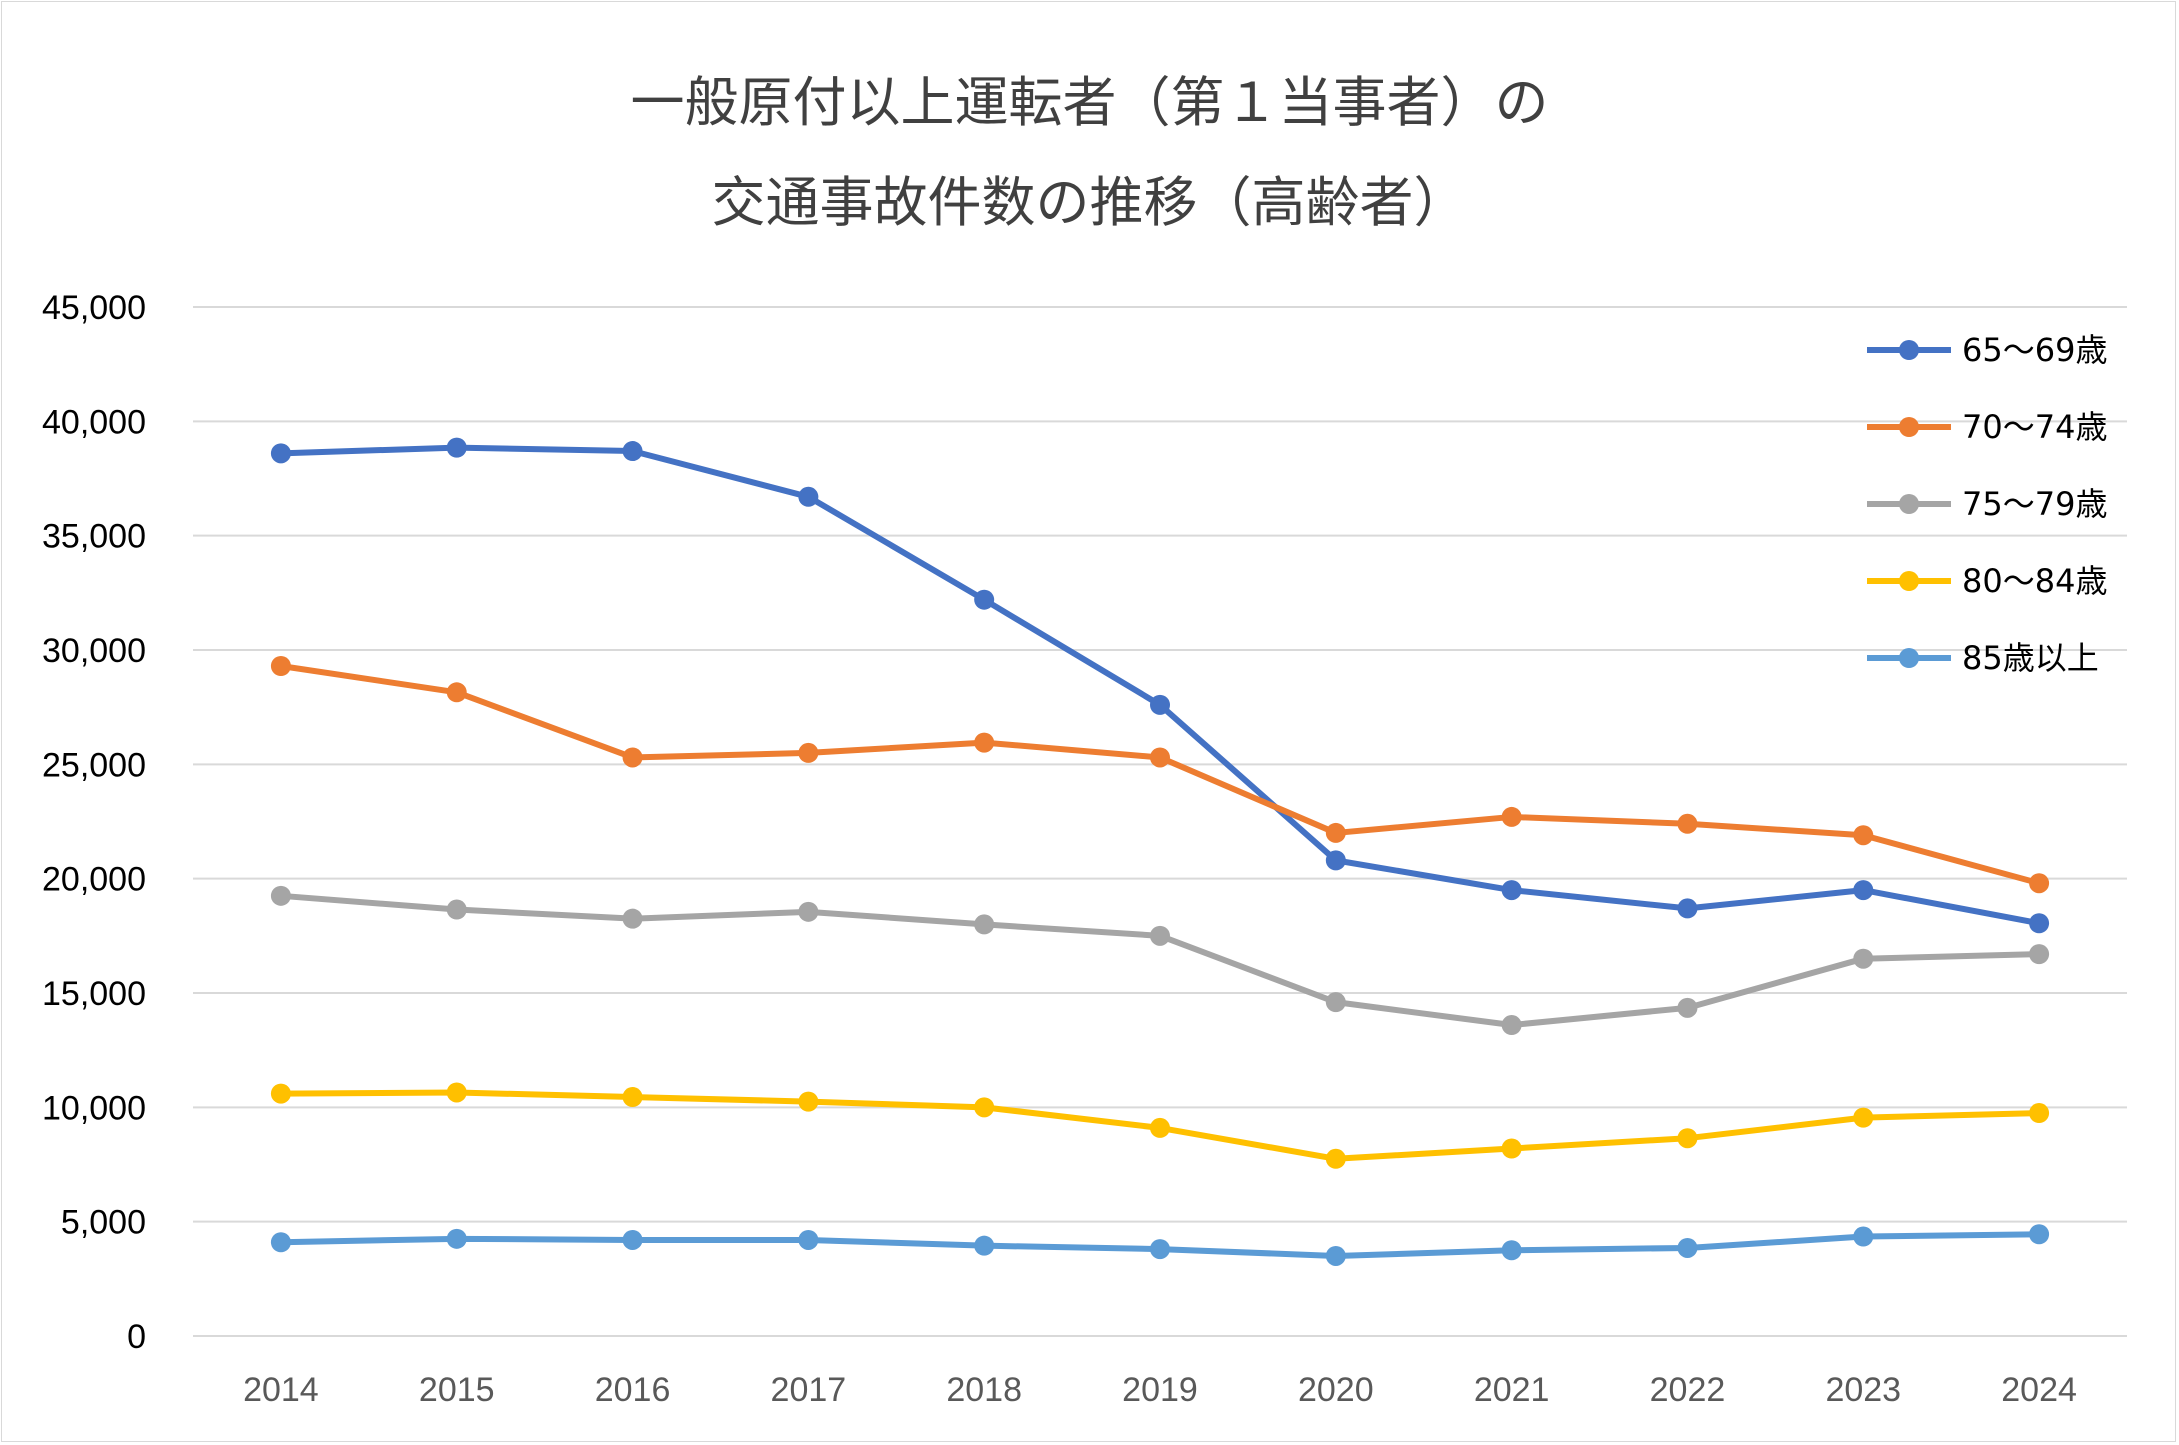 The width and height of the screenshot is (2179, 1445). What do you see at coordinates (1688, 1390) in the screenshot?
I see `x-tick-label: 2022` at bounding box center [1688, 1390].